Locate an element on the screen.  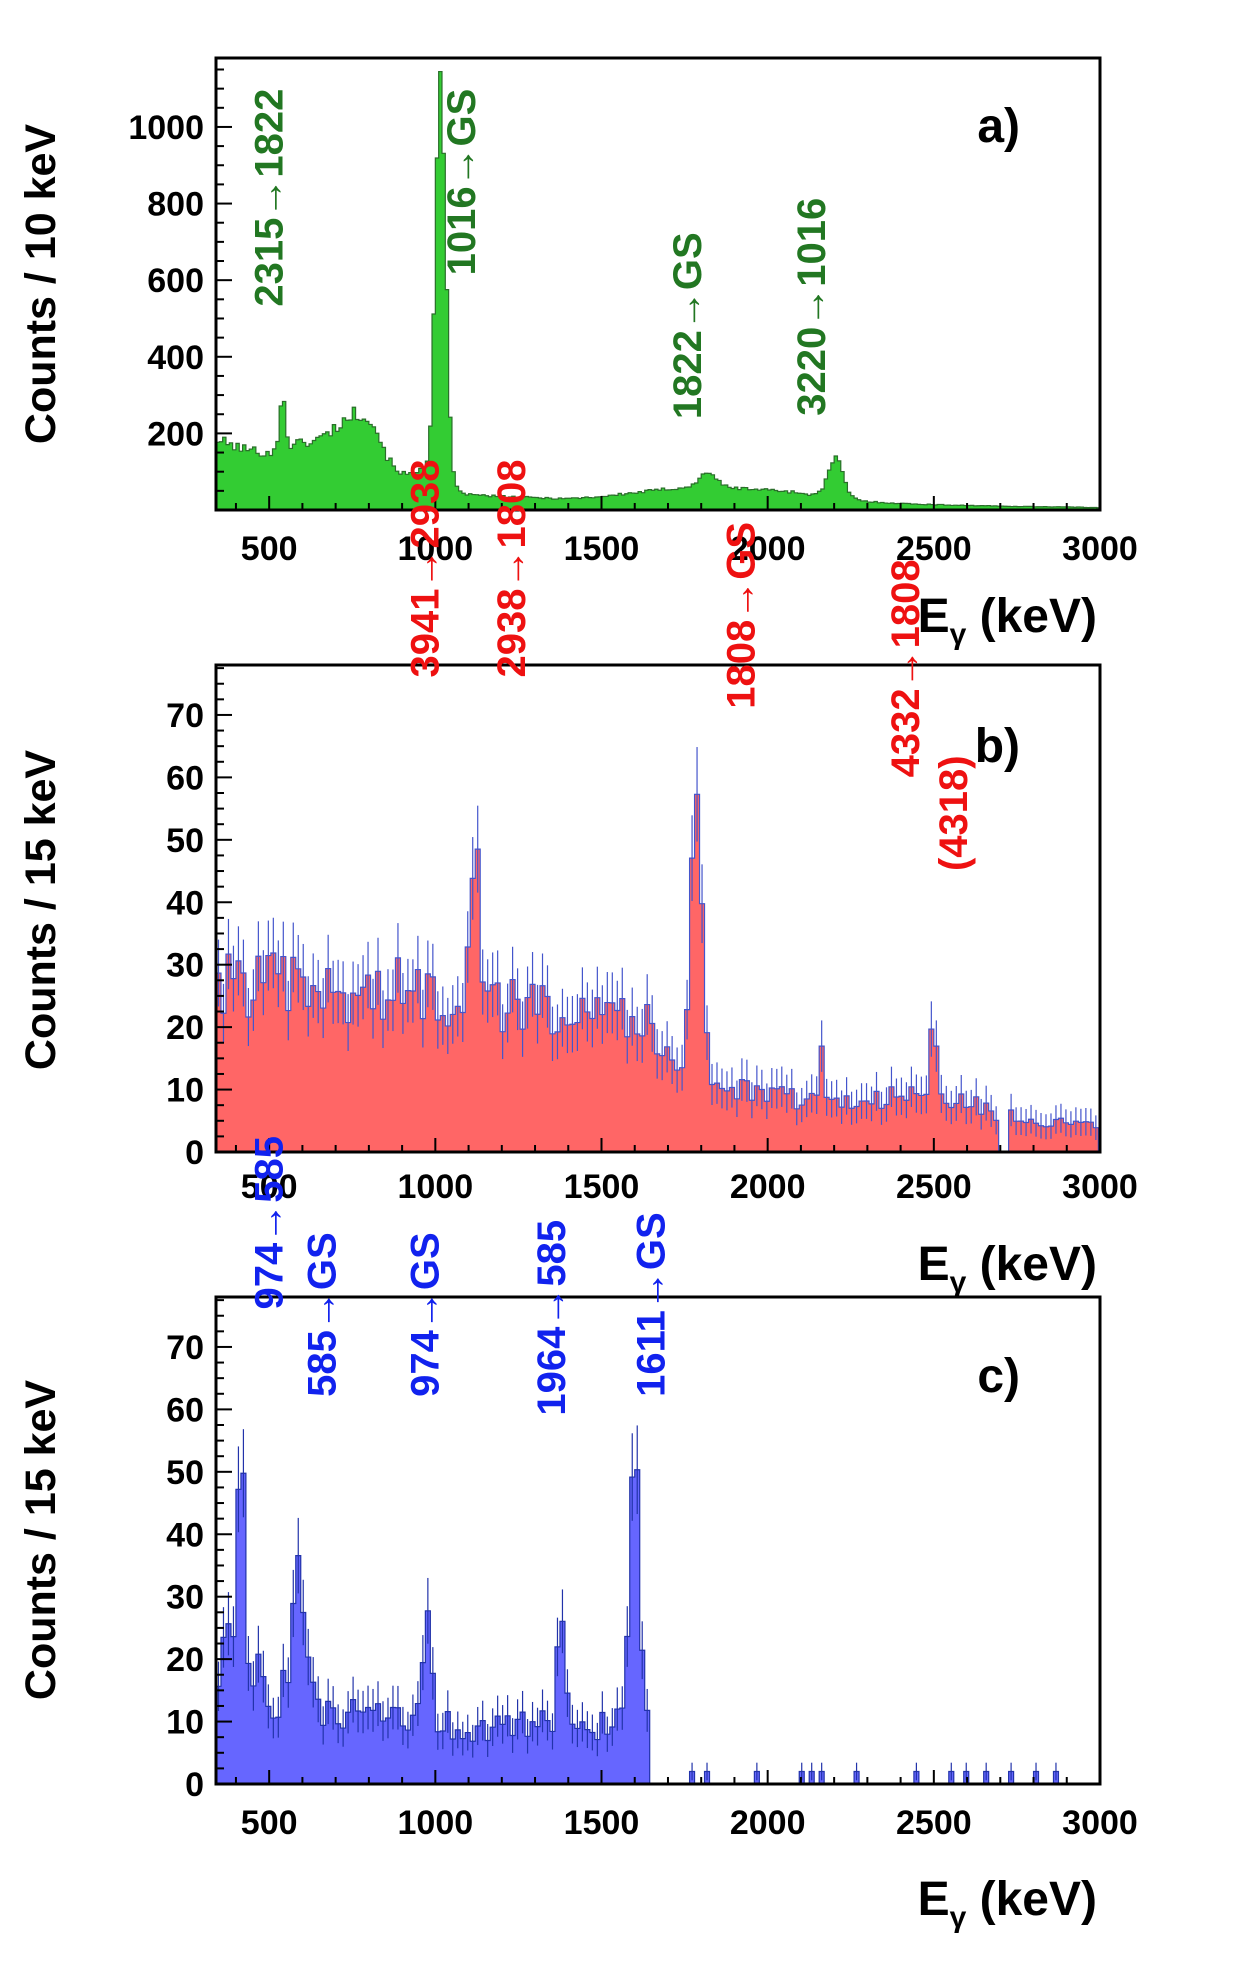
panel-b-bars is located at coordinates (657, 950).